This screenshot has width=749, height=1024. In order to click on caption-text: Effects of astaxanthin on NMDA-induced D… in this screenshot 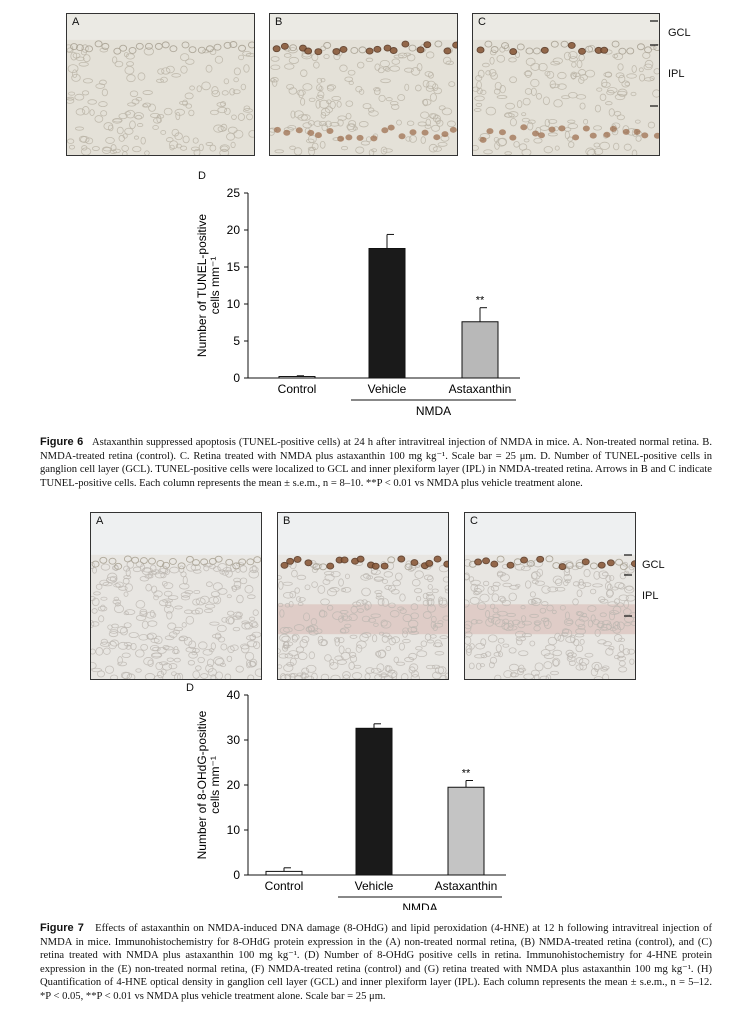, I will do `click(376, 962)`.